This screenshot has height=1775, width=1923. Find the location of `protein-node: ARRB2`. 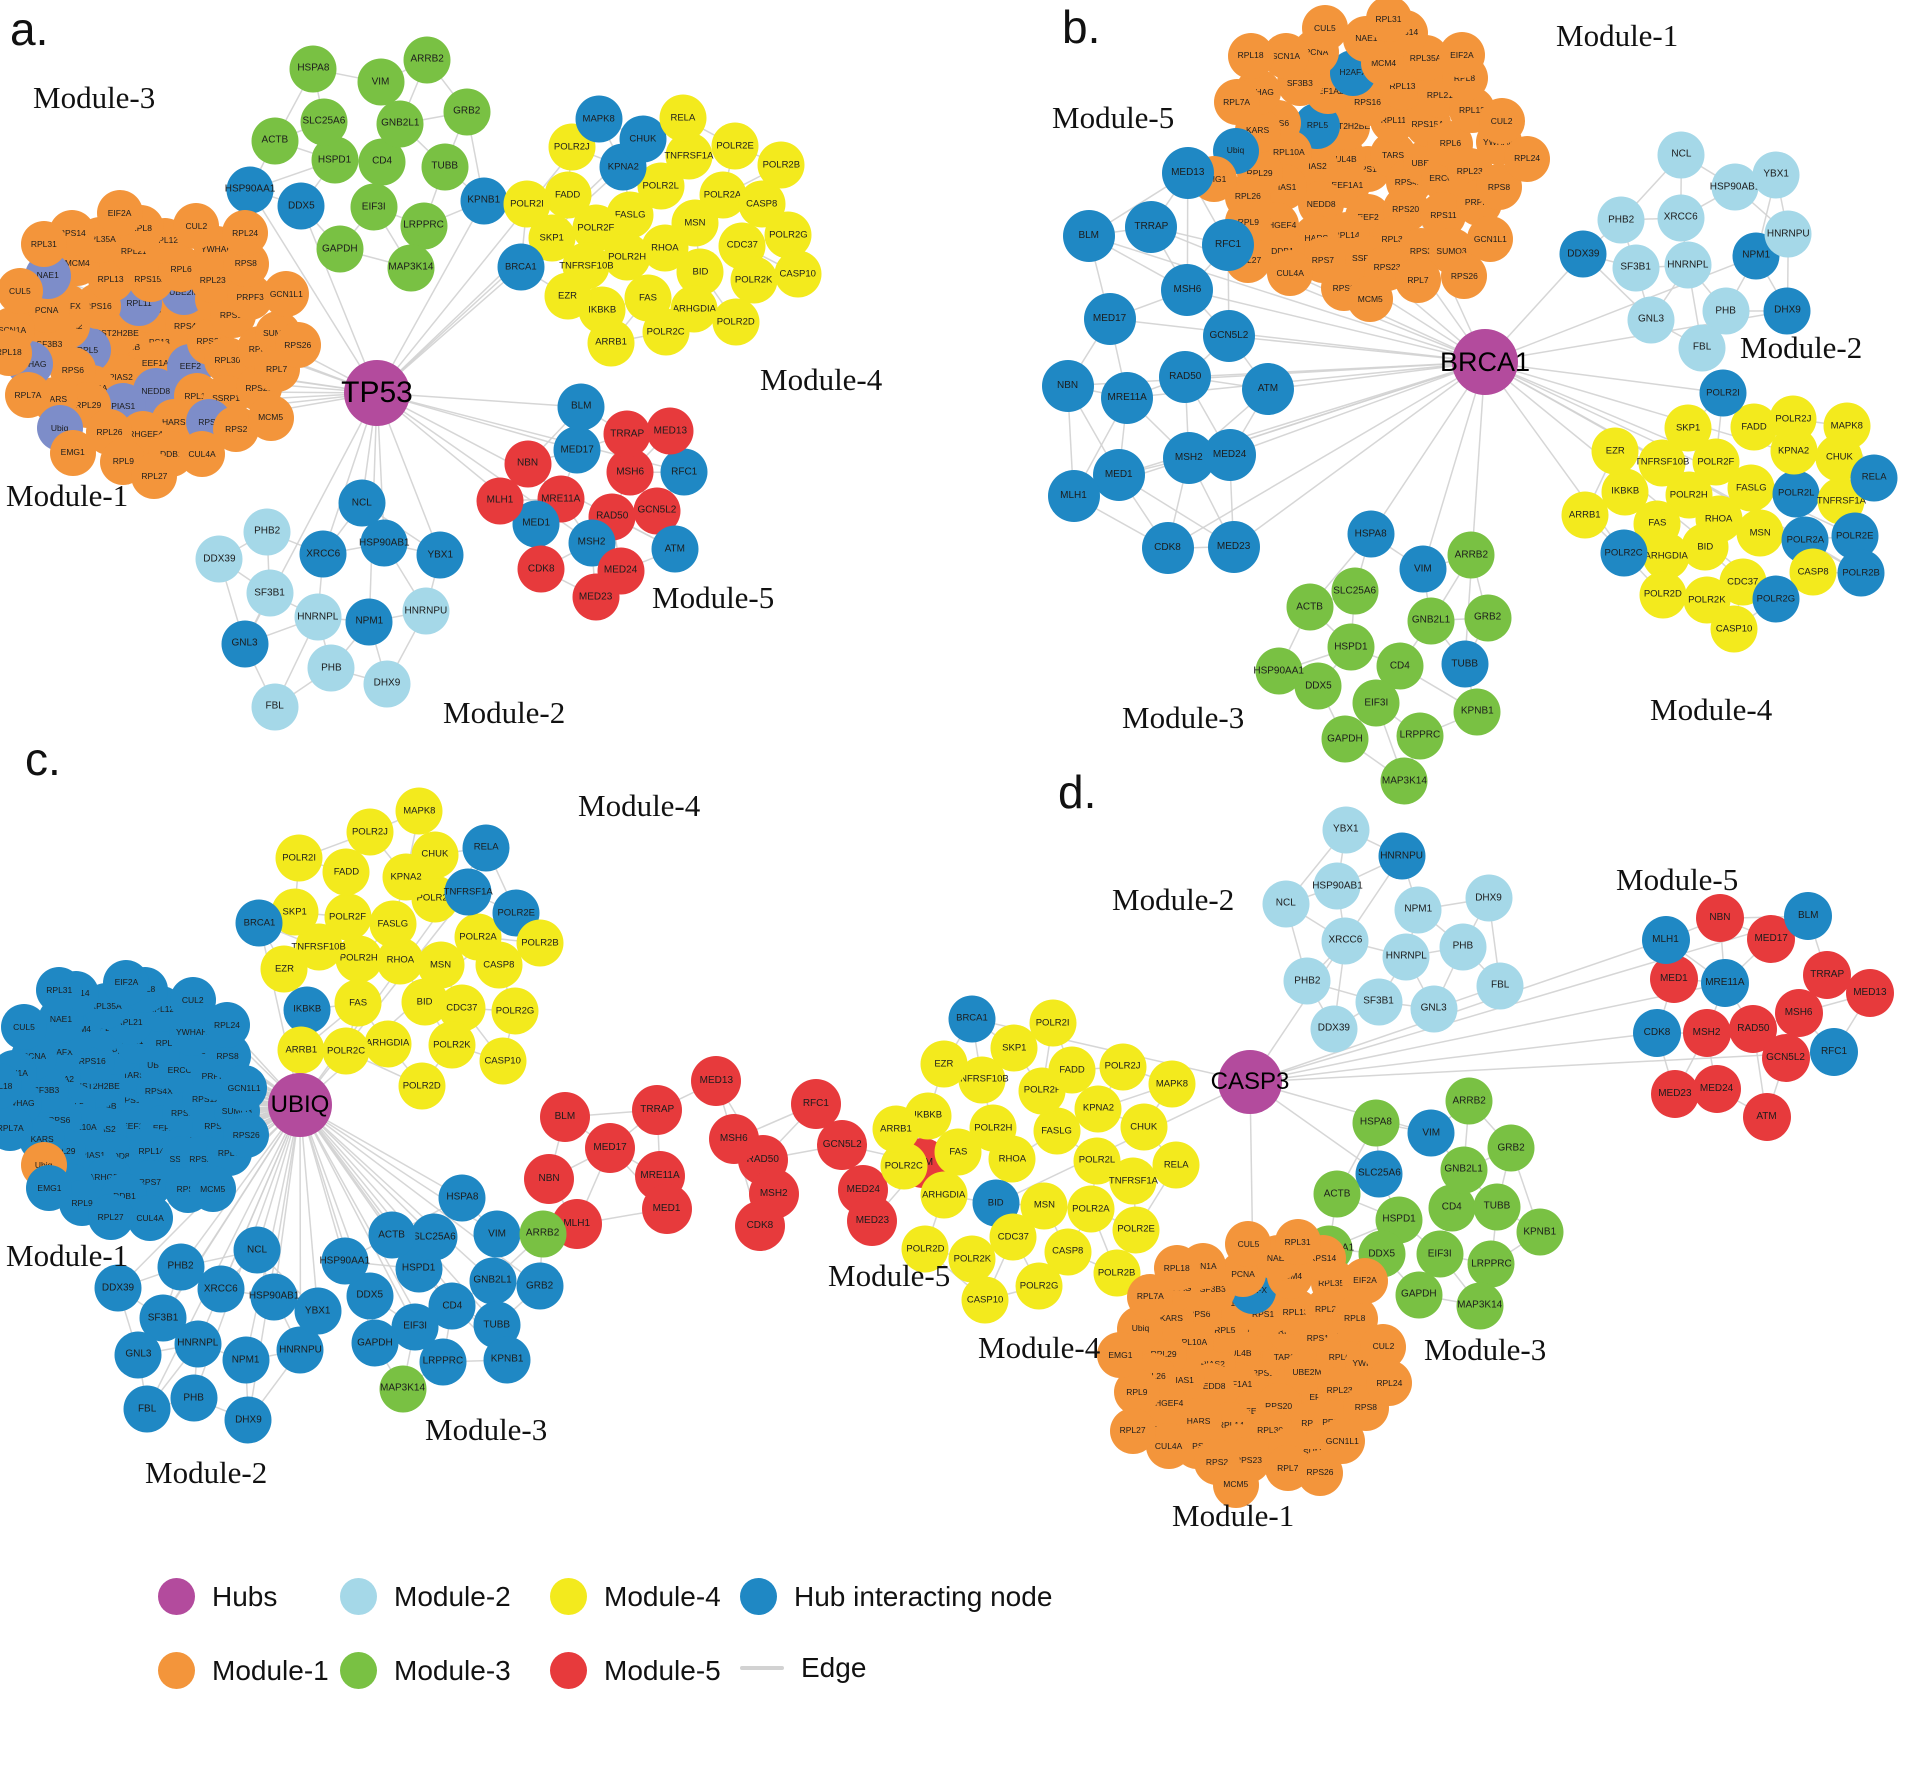

protein-node: ARRB2 is located at coordinates (427, 60).